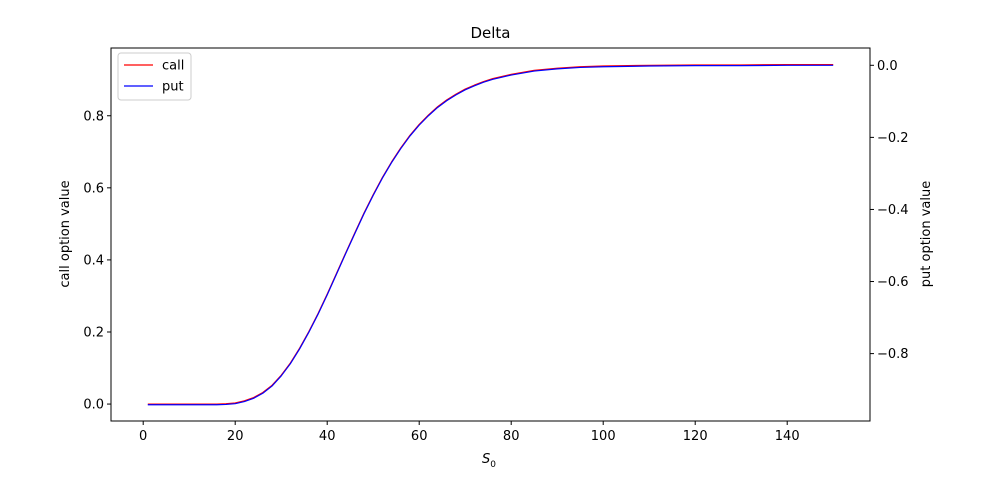  What do you see at coordinates (603, 436) in the screenshot?
I see `x-tick-label: 100` at bounding box center [603, 436].